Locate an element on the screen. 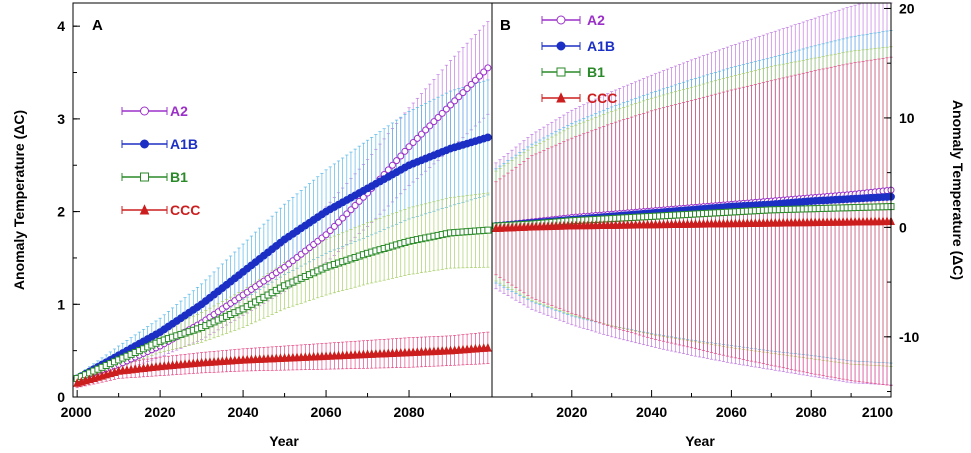 Image resolution: width=971 pixels, height=453 pixels. panel-b-letter: B is located at coordinates (505, 25).